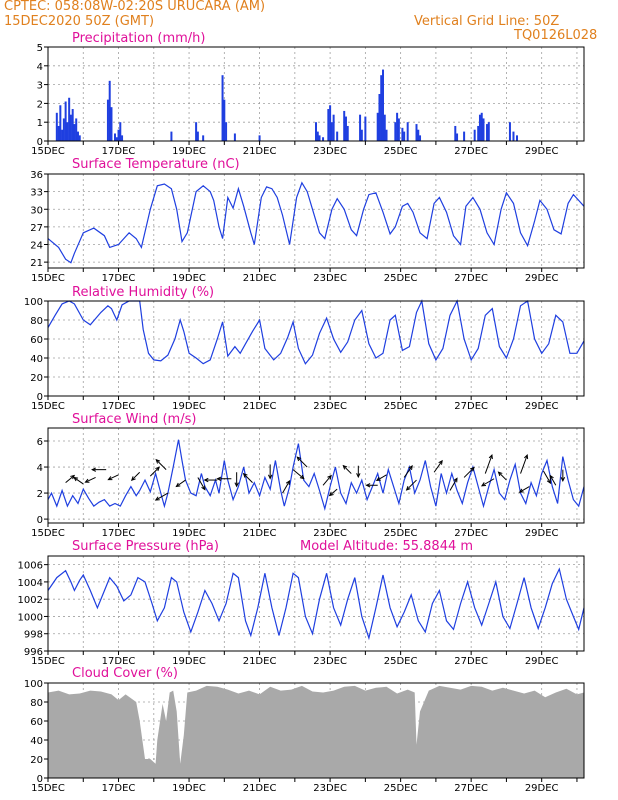 The width and height of the screenshot is (618, 800). I want to click on x-tick-label: 29DEC, so click(542, 788).